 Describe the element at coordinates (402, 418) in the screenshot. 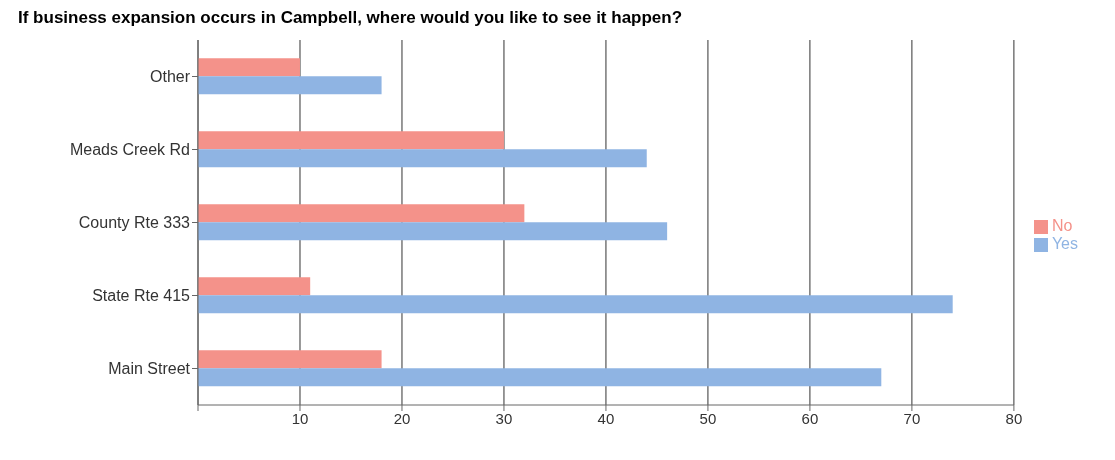

I see `x-tick-label: 20` at that location.